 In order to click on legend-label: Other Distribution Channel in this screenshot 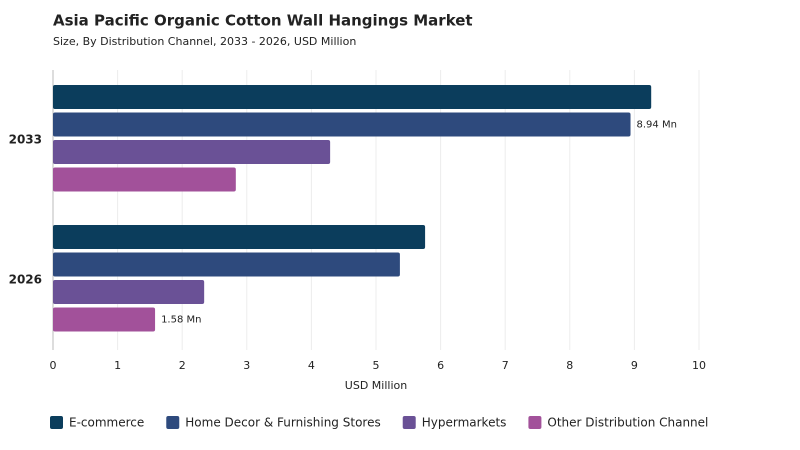, I will do `click(627, 423)`.